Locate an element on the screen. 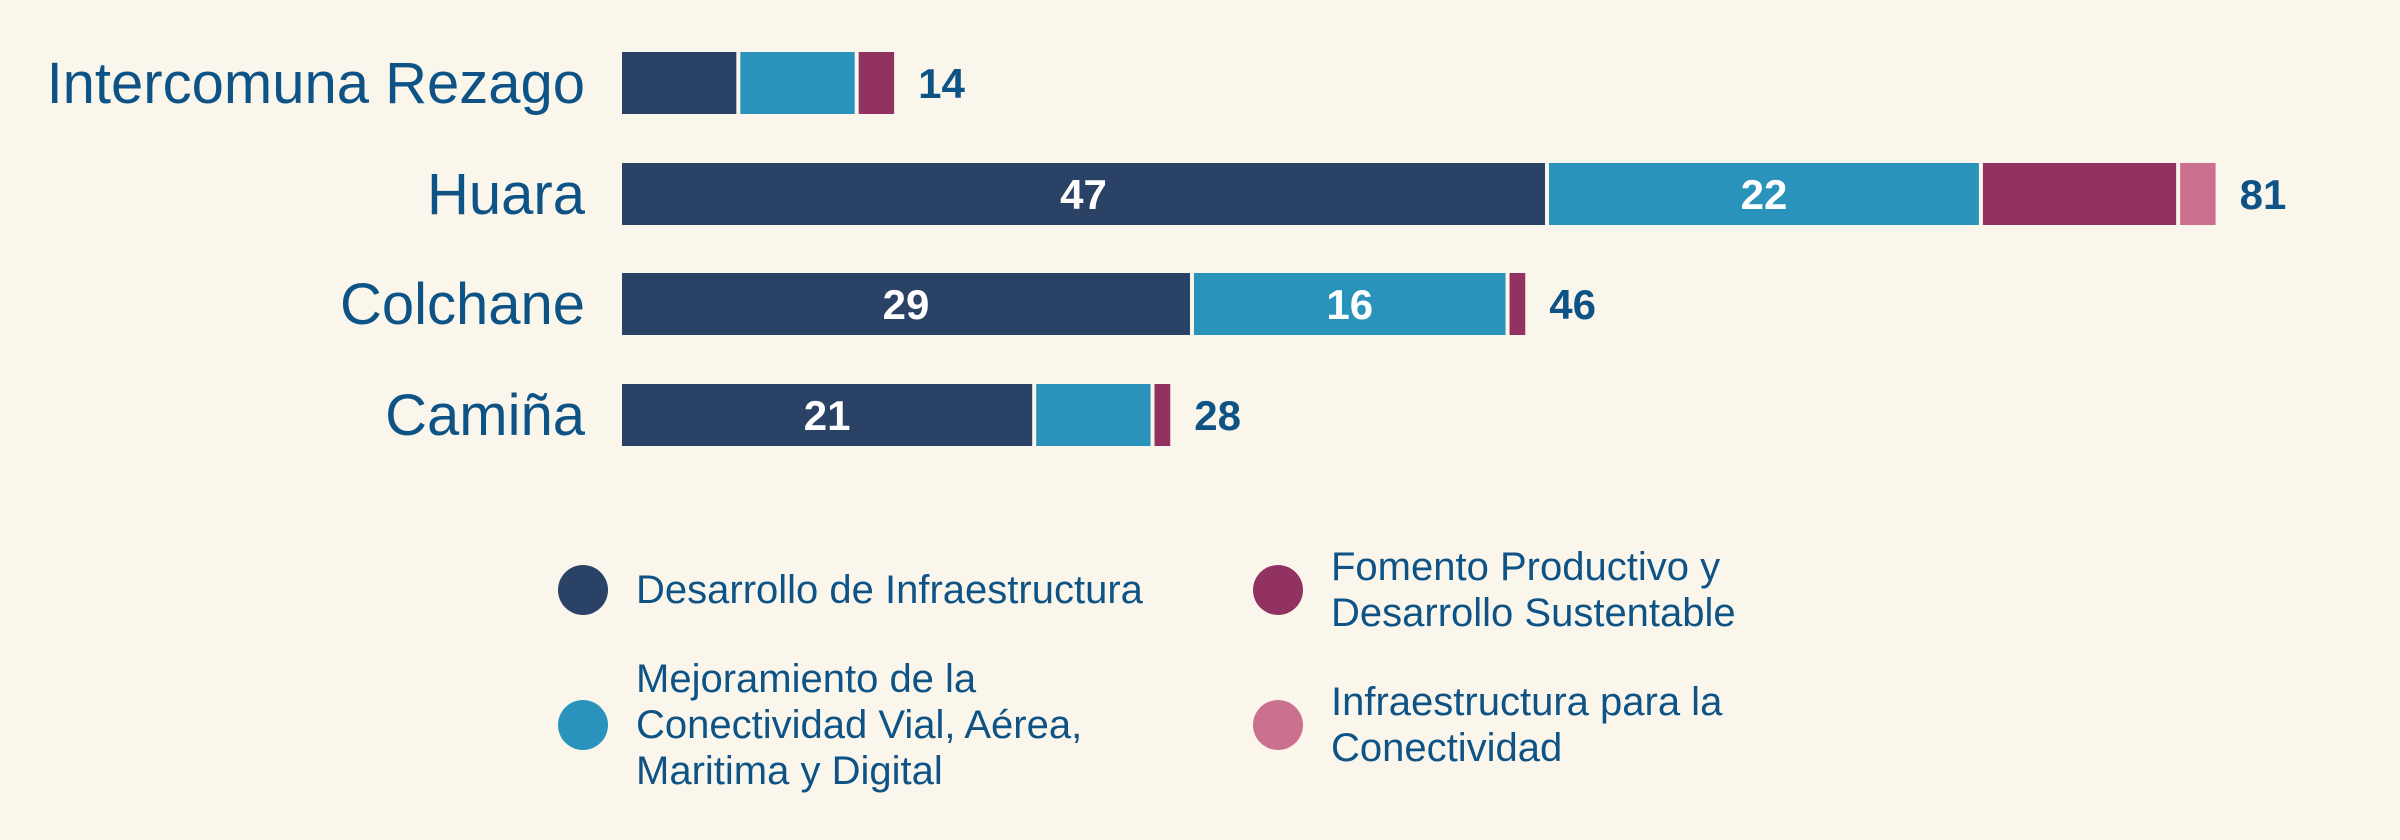  legend-item-infraestructura-conectividad: Infraestructura para la Conectividad is located at coordinates (1513, 725).